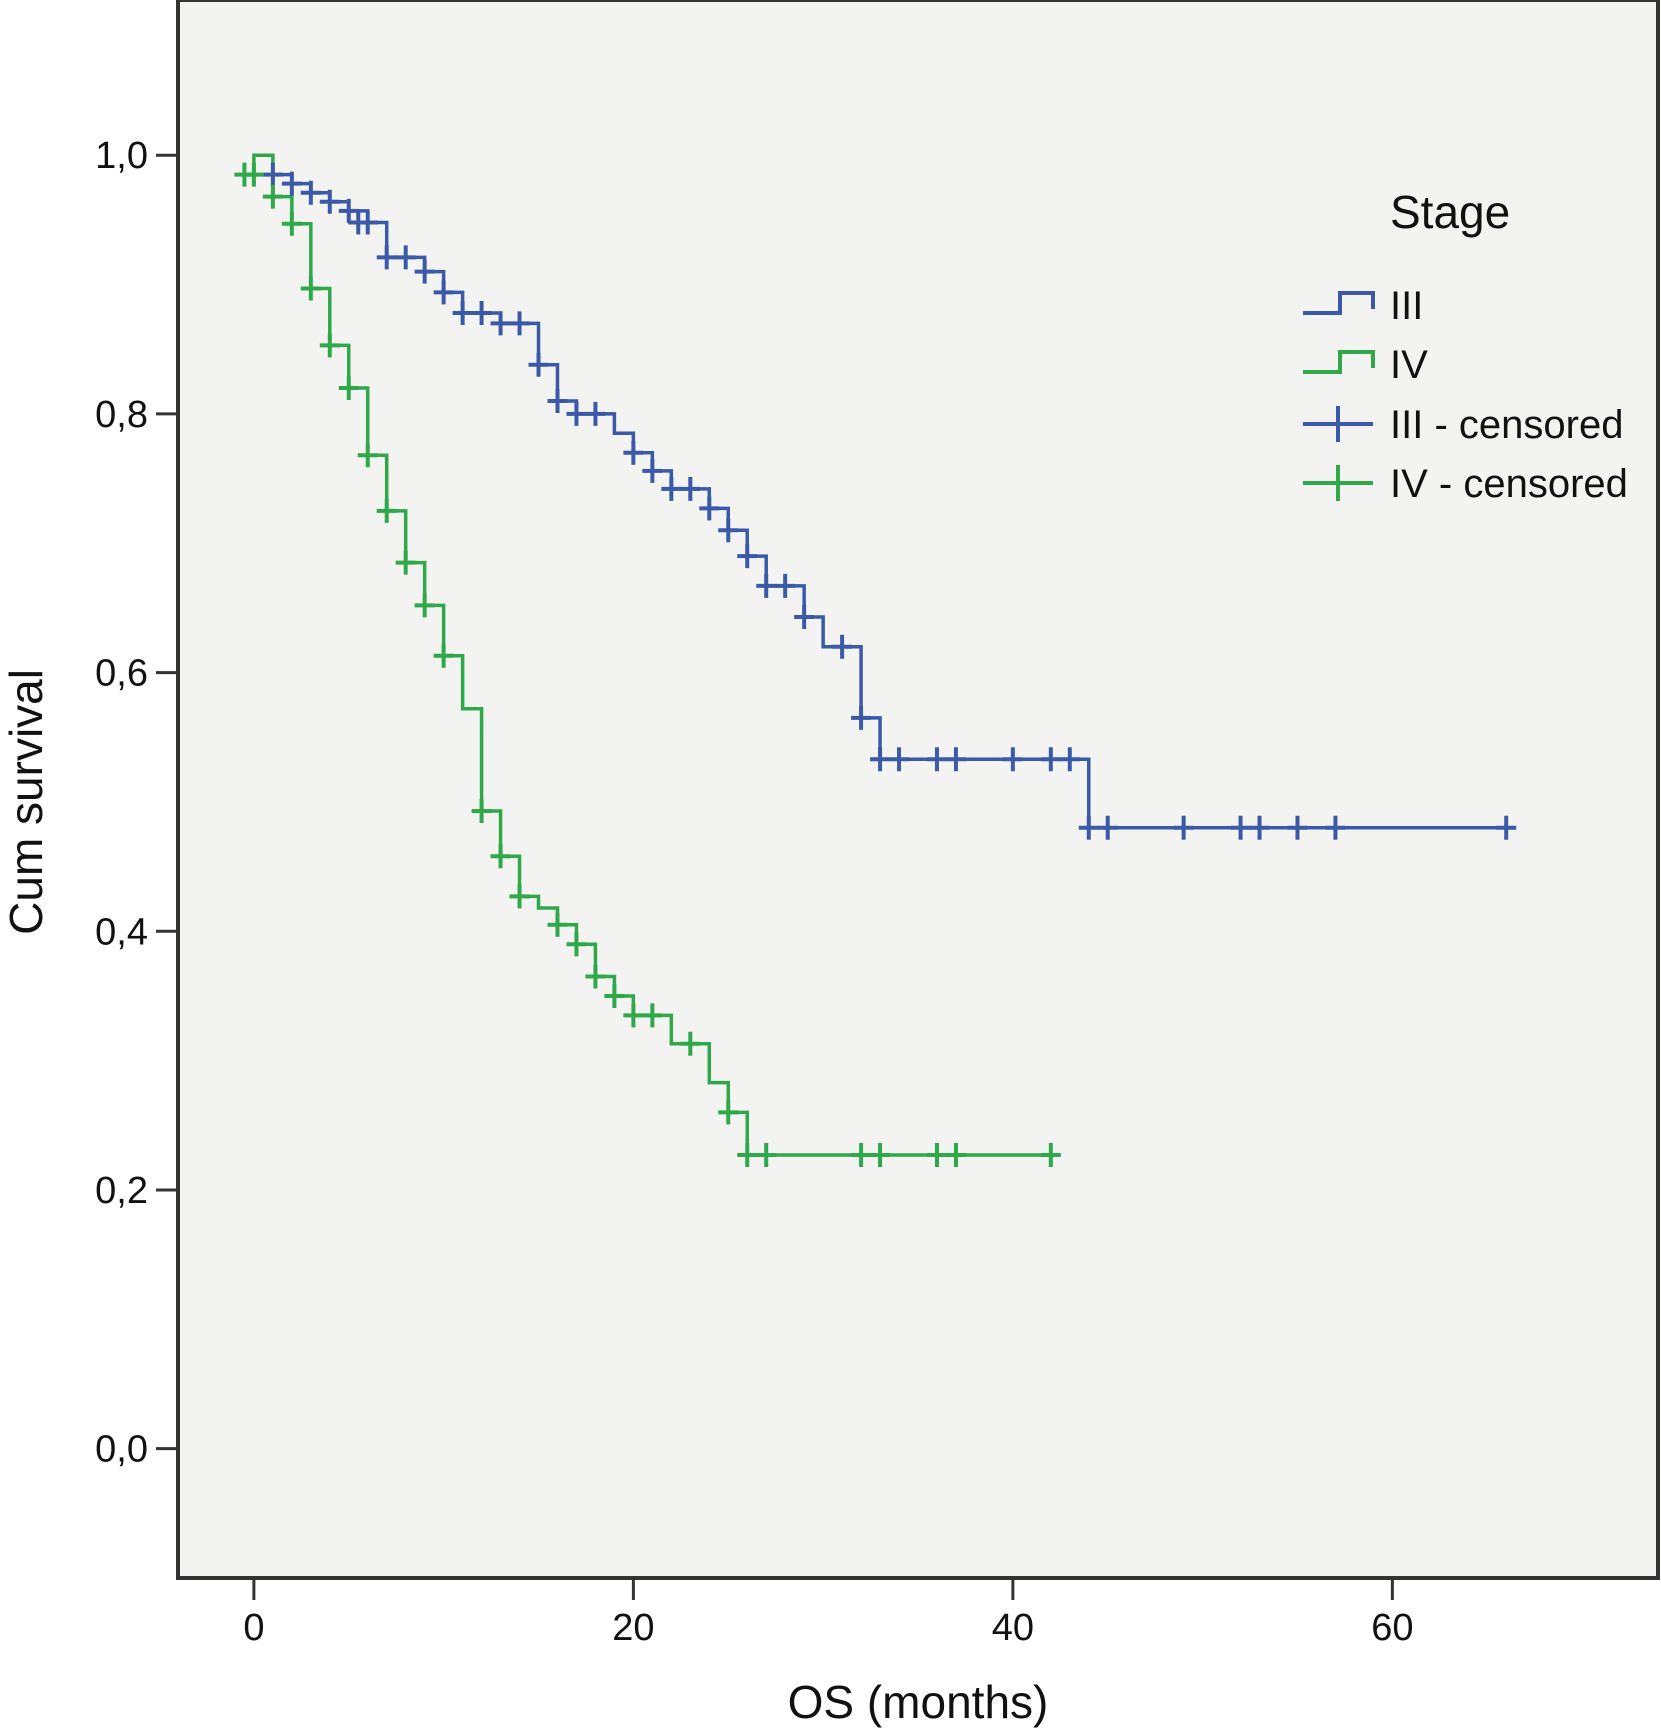  I want to click on legend-entry: III, so click(1406, 306).